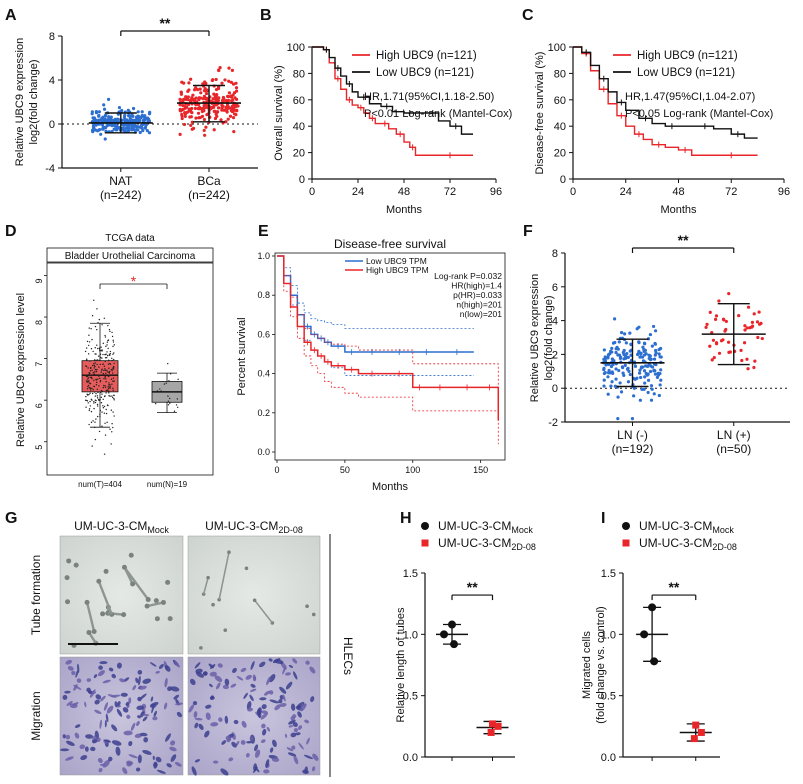  What do you see at coordinates (130, 238) in the screenshot?
I see `chart-d-top-title: TCGA data` at bounding box center [130, 238].